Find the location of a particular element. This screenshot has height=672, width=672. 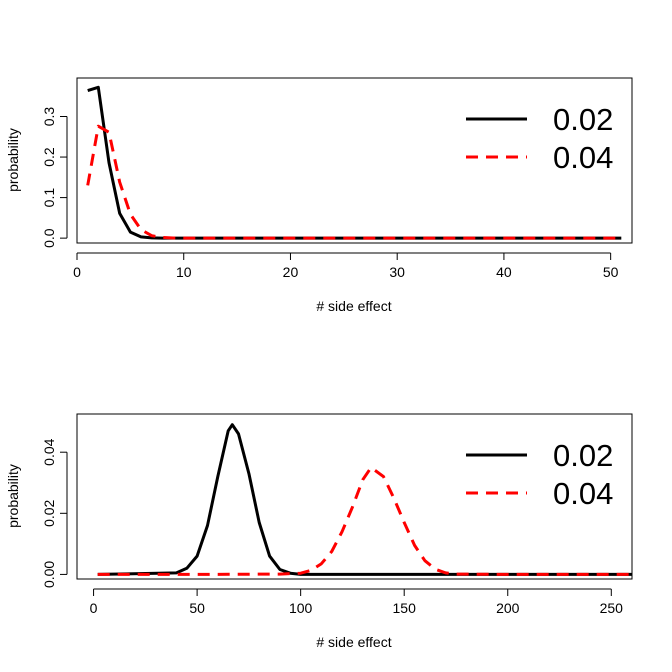

x-tick-label: 40 is located at coordinates (504, 272).